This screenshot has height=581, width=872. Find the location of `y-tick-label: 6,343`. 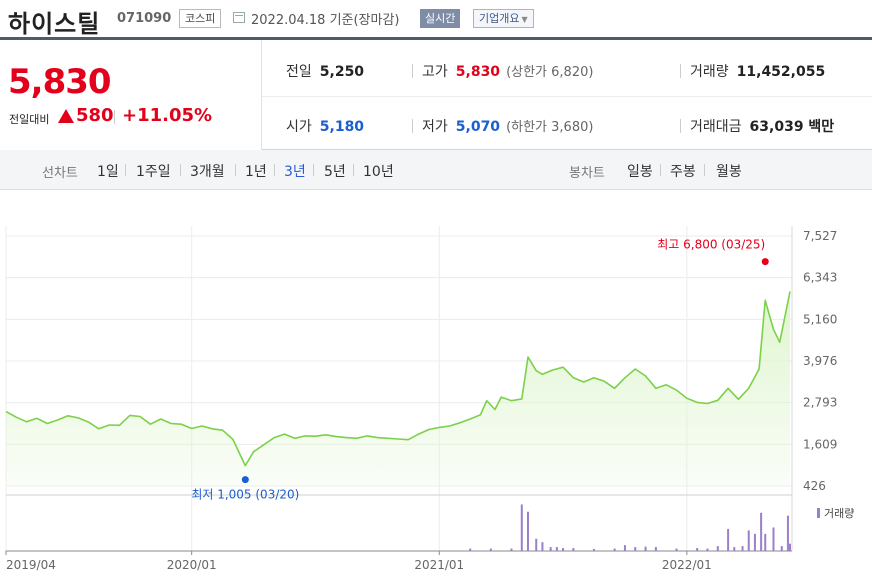

y-tick-label: 6,343 is located at coordinates (820, 278).